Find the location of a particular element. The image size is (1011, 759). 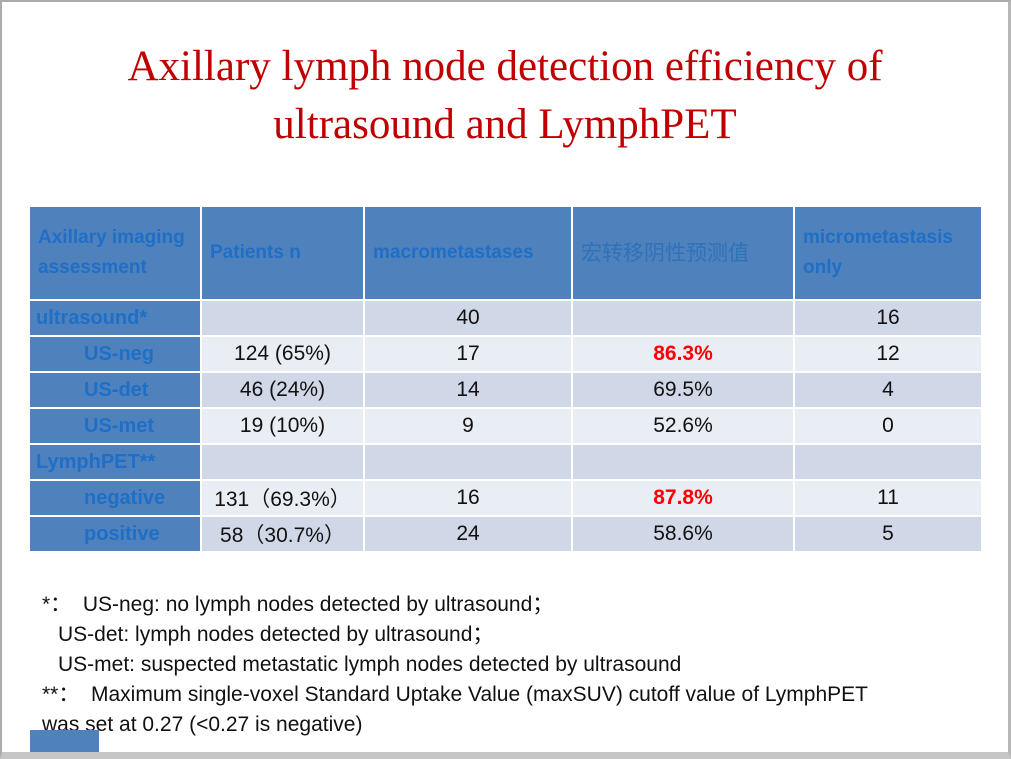

table-cell: 5 is located at coordinates (888, 534).